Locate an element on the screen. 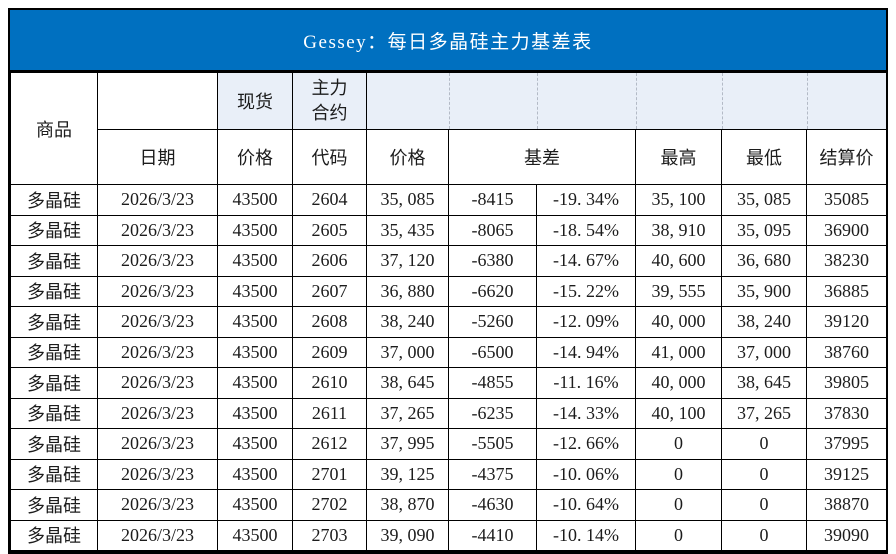  cell-settlement: 37830 is located at coordinates (846, 413).